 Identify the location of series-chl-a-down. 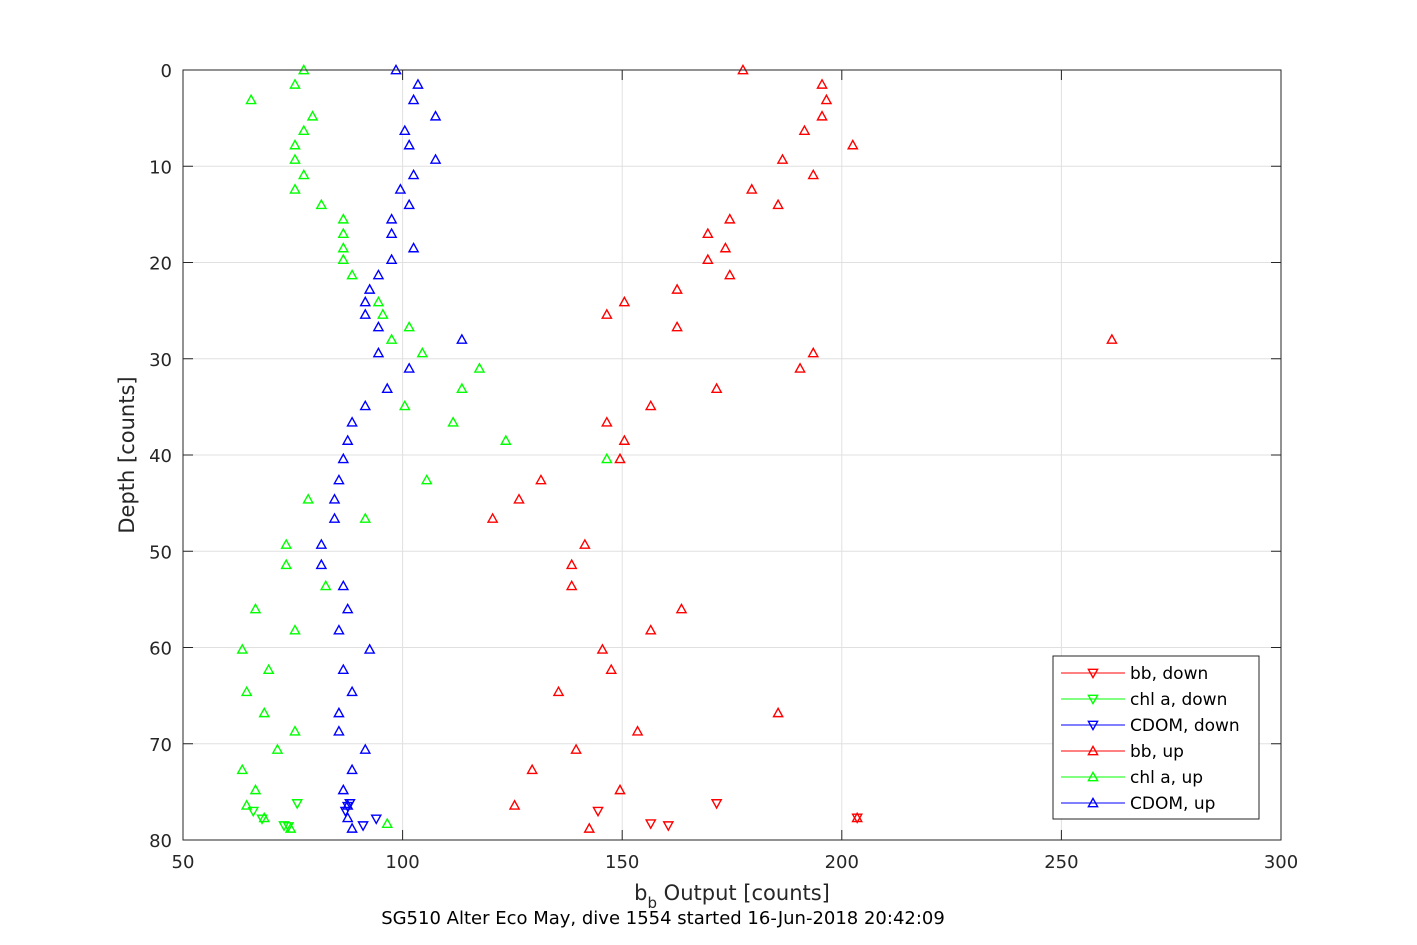
(275, 816).